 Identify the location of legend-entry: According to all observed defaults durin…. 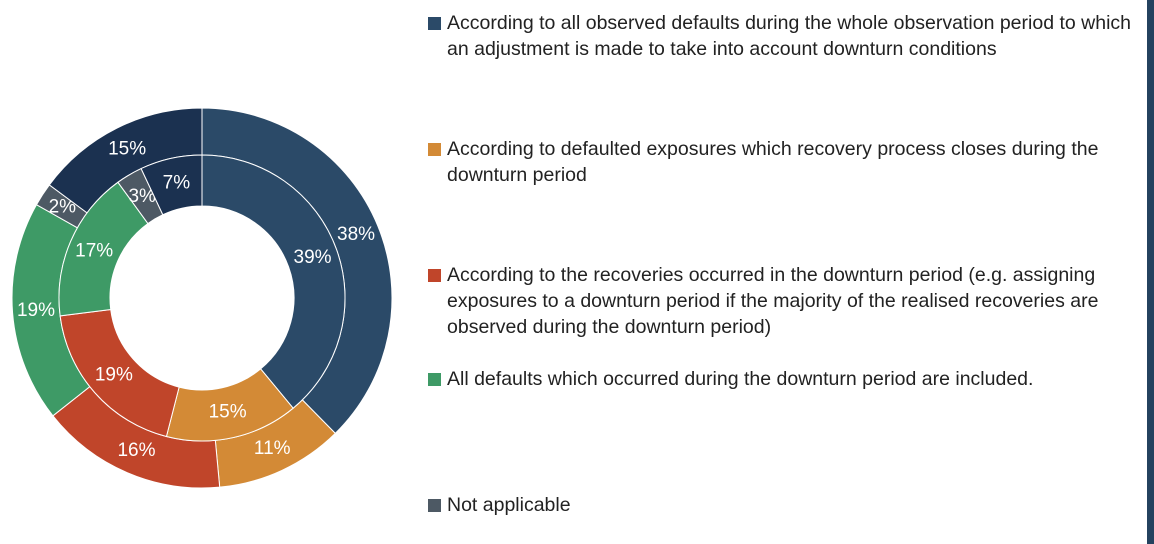
(787, 36).